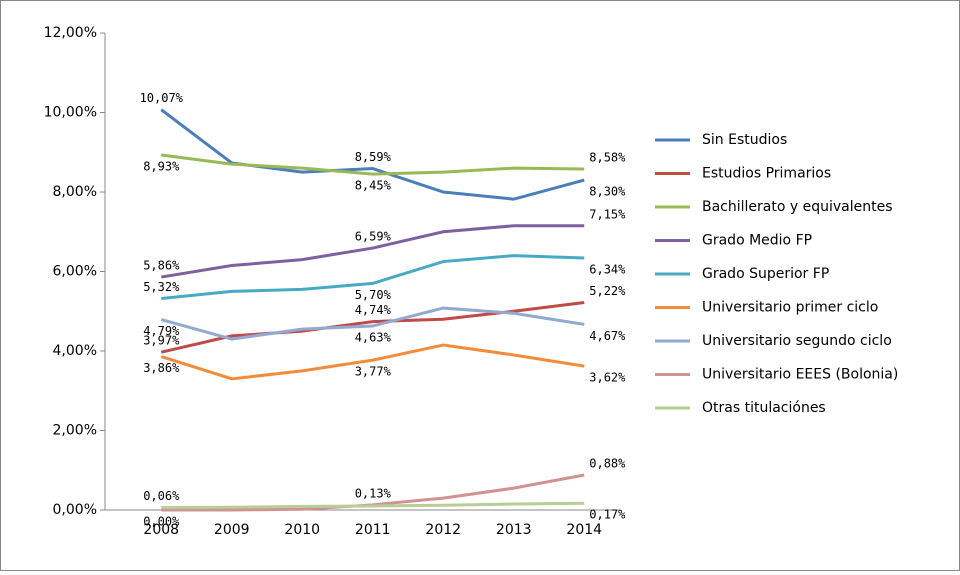  Describe the element at coordinates (373, 157) in the screenshot. I see `data-label: 8,59%` at that location.